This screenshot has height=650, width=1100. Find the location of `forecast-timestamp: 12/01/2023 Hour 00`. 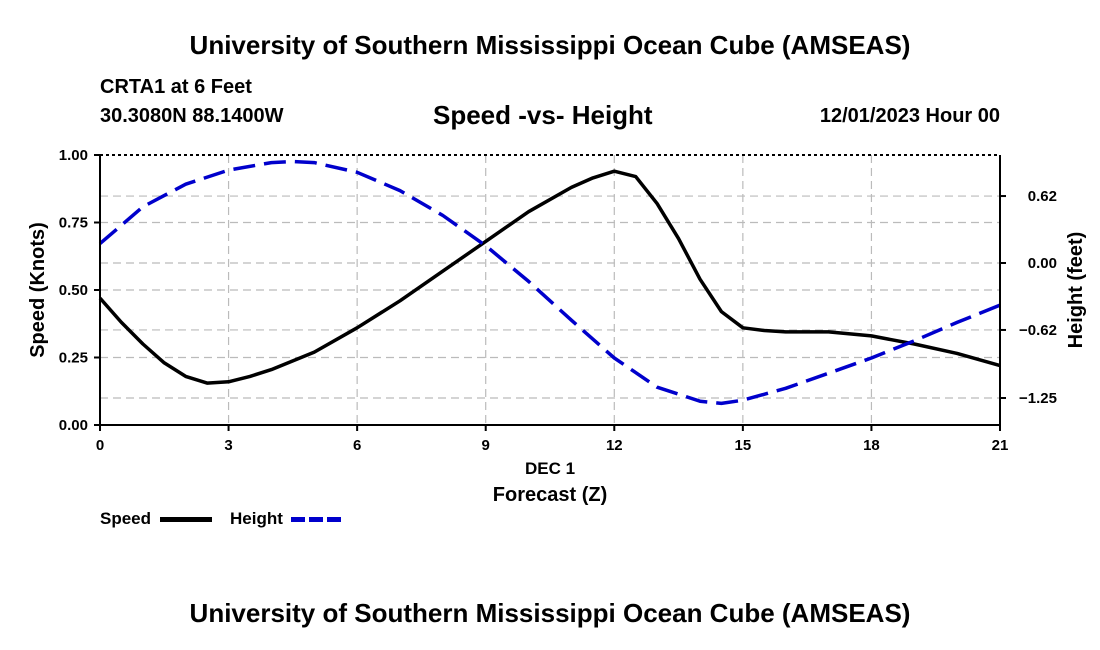

forecast-timestamp: 12/01/2023 Hour 00 is located at coordinates (909, 116).